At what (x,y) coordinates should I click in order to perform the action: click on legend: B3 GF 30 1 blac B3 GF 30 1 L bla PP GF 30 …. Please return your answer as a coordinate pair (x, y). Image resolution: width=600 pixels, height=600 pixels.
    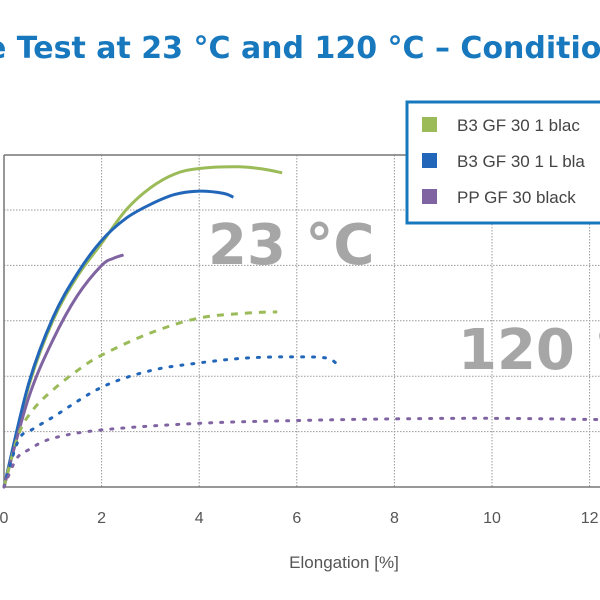
    Looking at the image, I should click on (502, 162).